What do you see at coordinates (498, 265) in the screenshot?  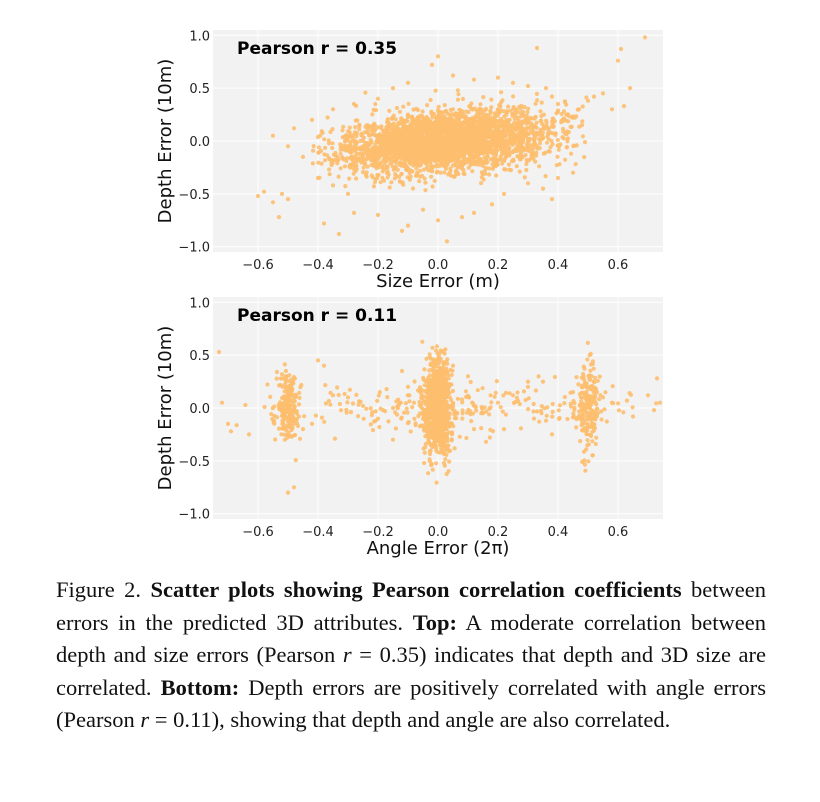 I see `x-tick-label: 0.2` at bounding box center [498, 265].